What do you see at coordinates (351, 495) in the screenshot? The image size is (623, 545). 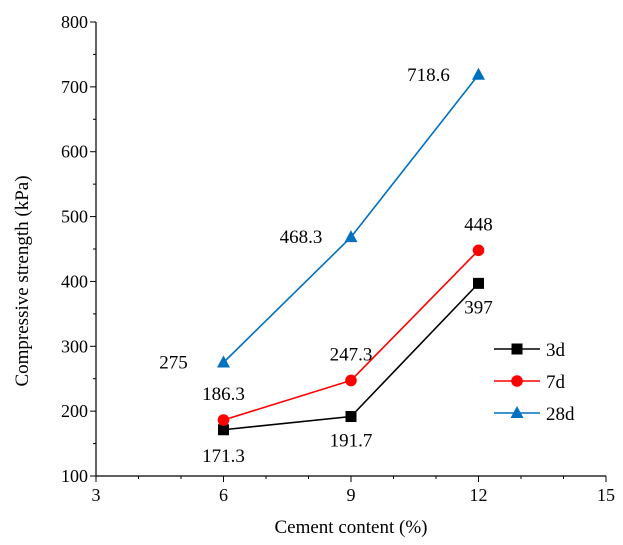 I see `x-tick-label: 9` at bounding box center [351, 495].